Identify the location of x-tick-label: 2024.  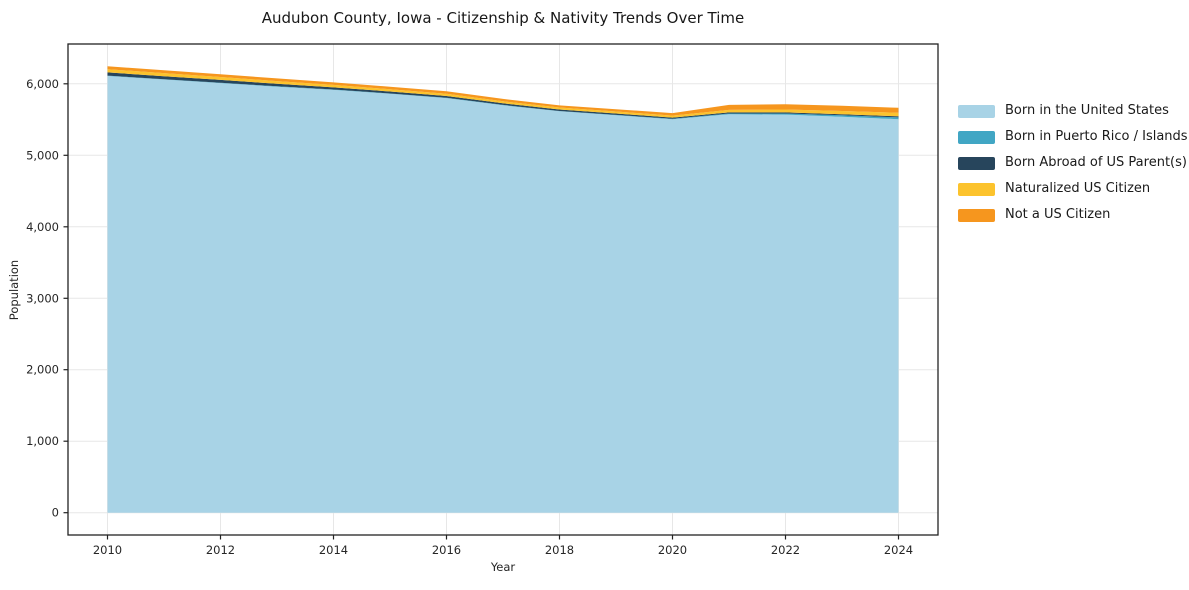
(898, 550).